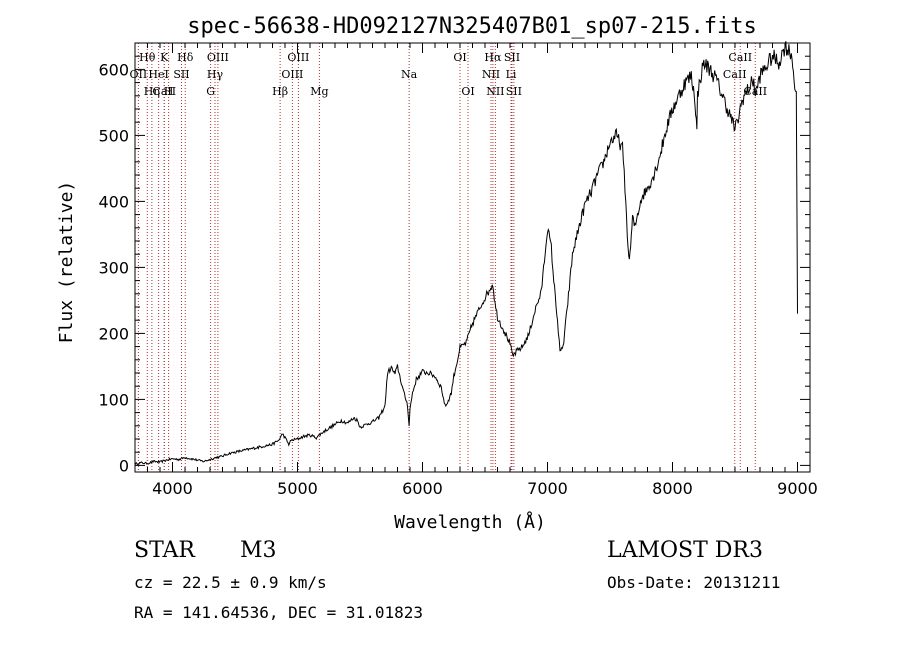 This screenshot has height=649, width=900. Describe the element at coordinates (493, 57) in the screenshot. I see `line-label: Hα` at that location.